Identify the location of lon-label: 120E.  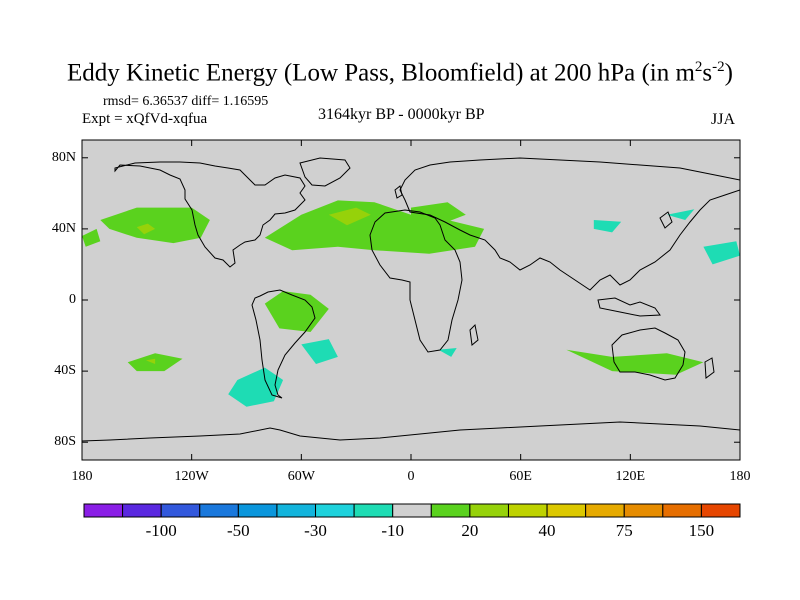
(630, 476).